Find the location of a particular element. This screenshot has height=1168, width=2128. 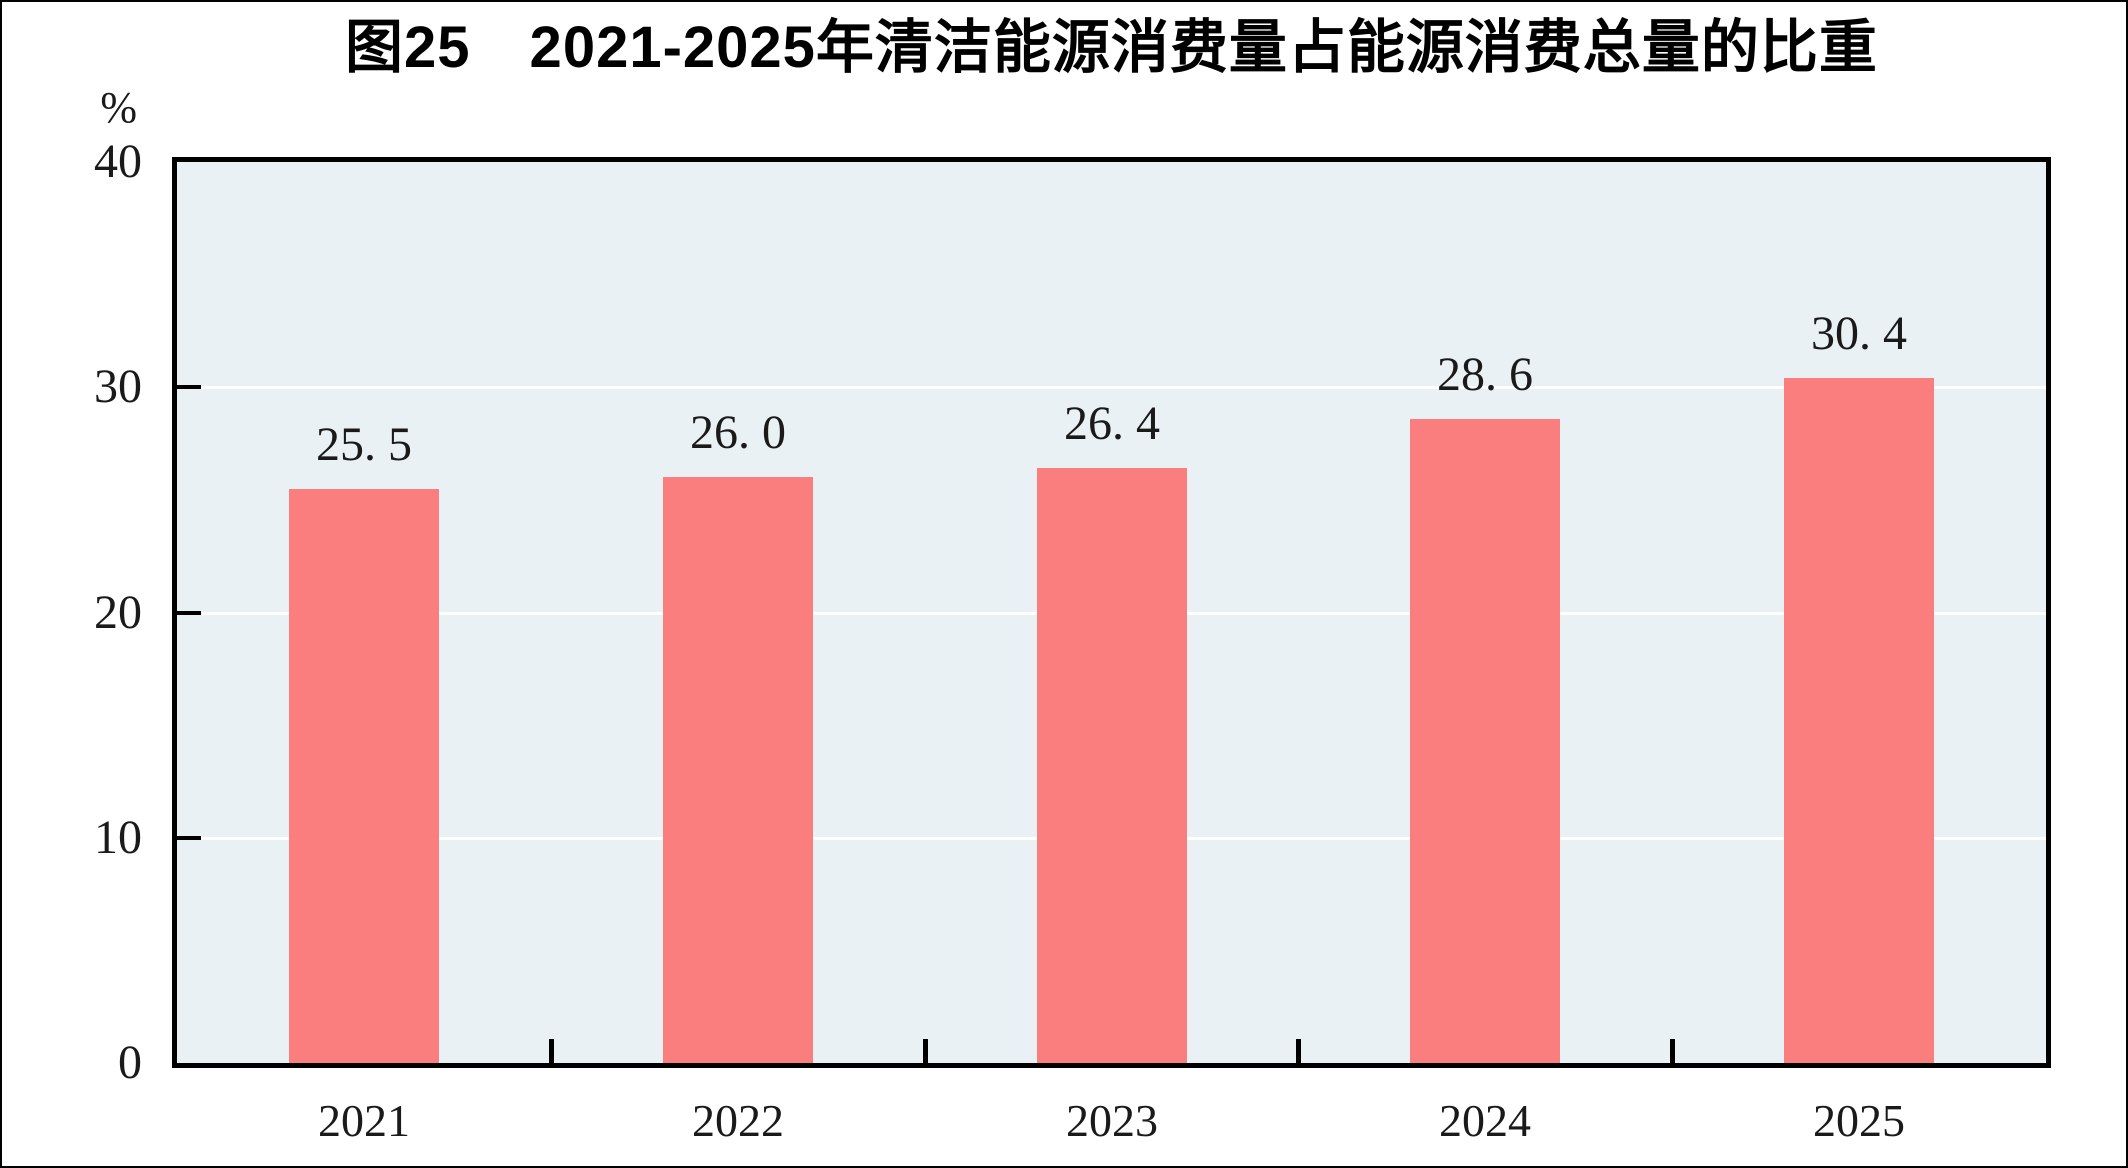

x-axis-tick-label-2021: 2021 is located at coordinates (364, 1120).